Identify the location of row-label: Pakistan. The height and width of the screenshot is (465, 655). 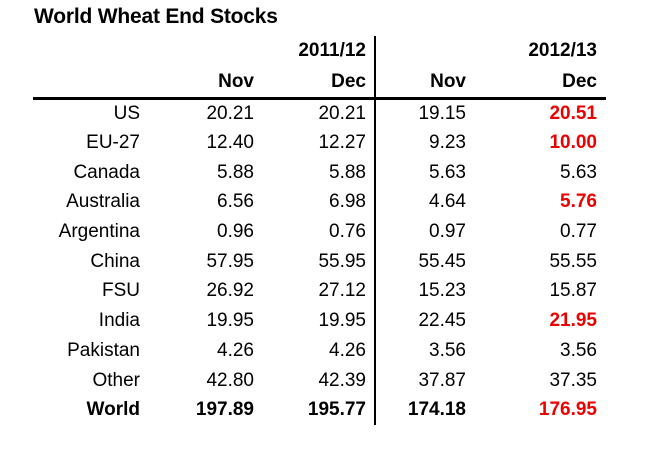
(103, 350).